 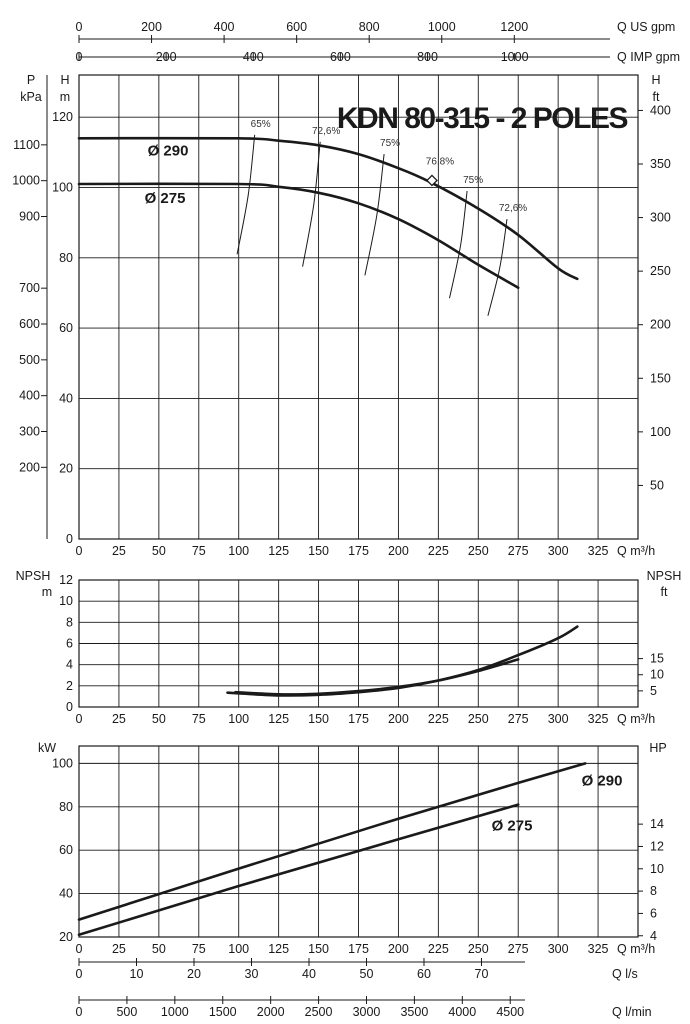 I want to click on lmin-tick: 1000, so click(x=175, y=1012).